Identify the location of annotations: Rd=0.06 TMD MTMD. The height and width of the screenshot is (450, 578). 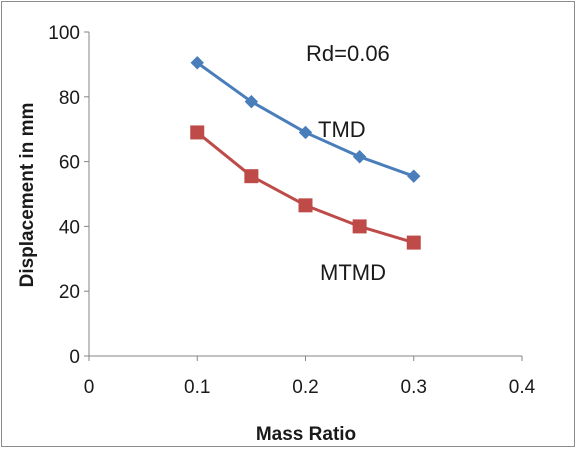
(348, 163).